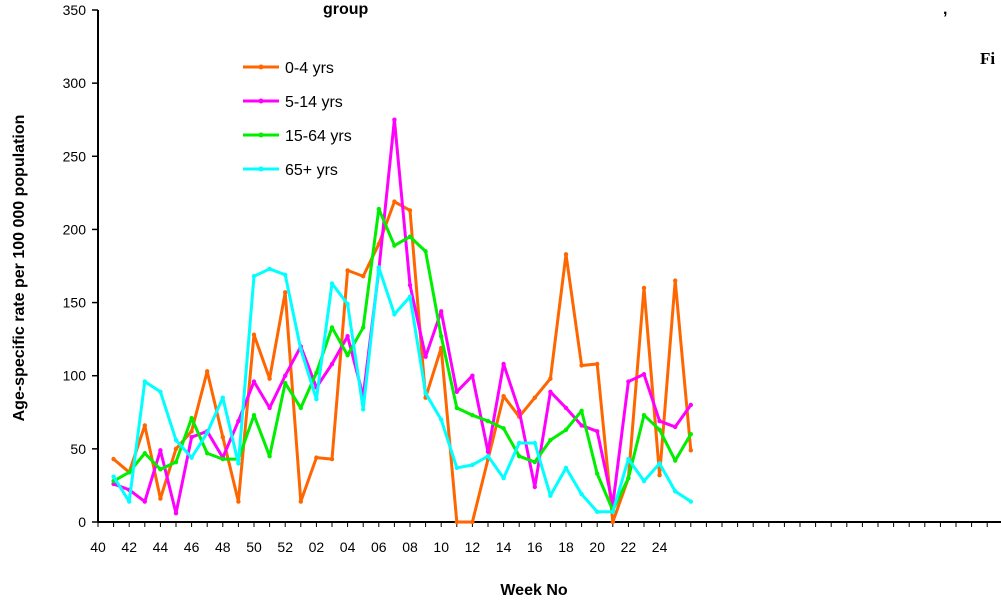  What do you see at coordinates (348, 547) in the screenshot?
I see `x-tick-label: 04` at bounding box center [348, 547].